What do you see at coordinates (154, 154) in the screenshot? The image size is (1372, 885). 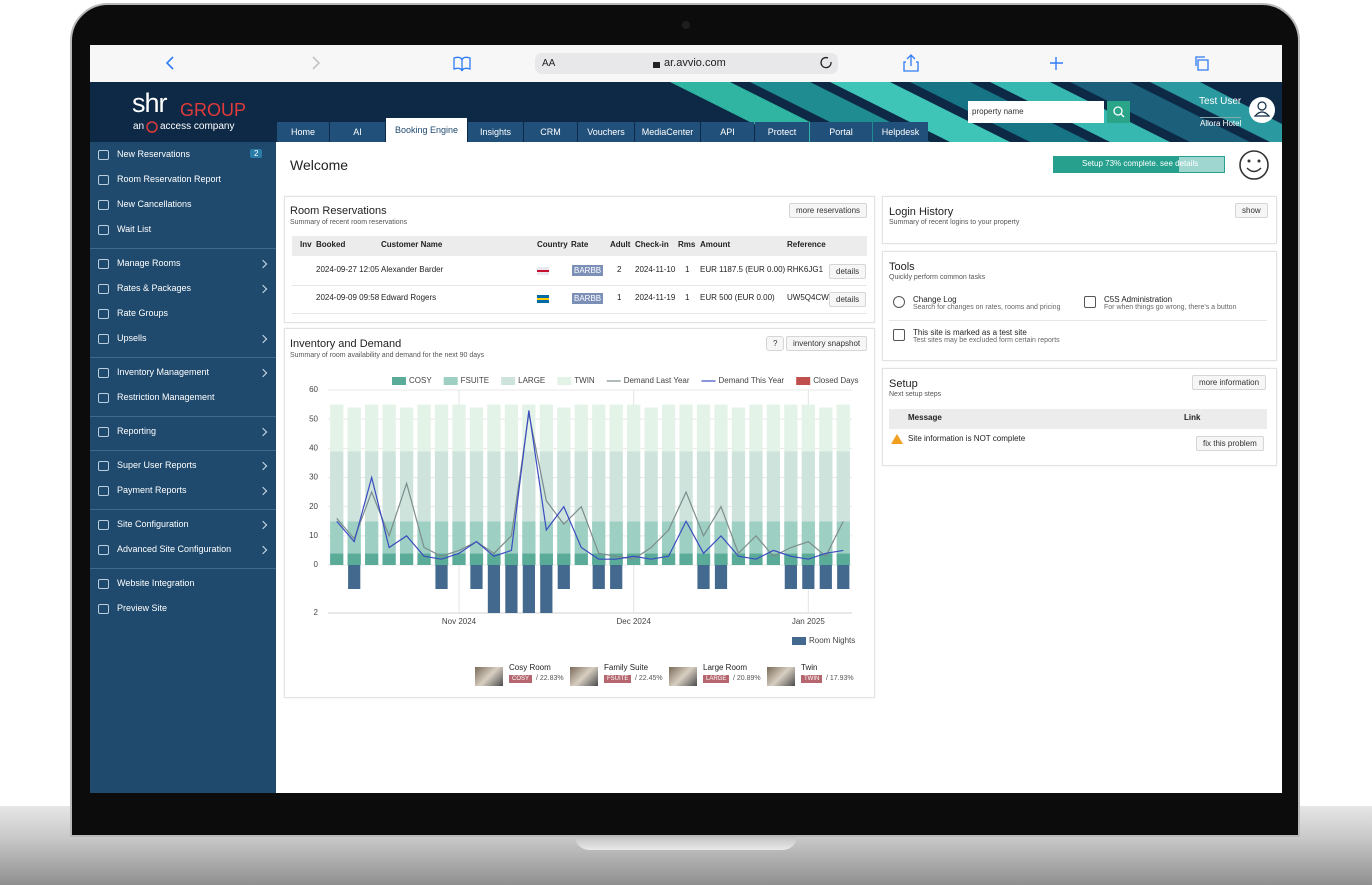 I see `sidebar-item: New Reservations` at bounding box center [154, 154].